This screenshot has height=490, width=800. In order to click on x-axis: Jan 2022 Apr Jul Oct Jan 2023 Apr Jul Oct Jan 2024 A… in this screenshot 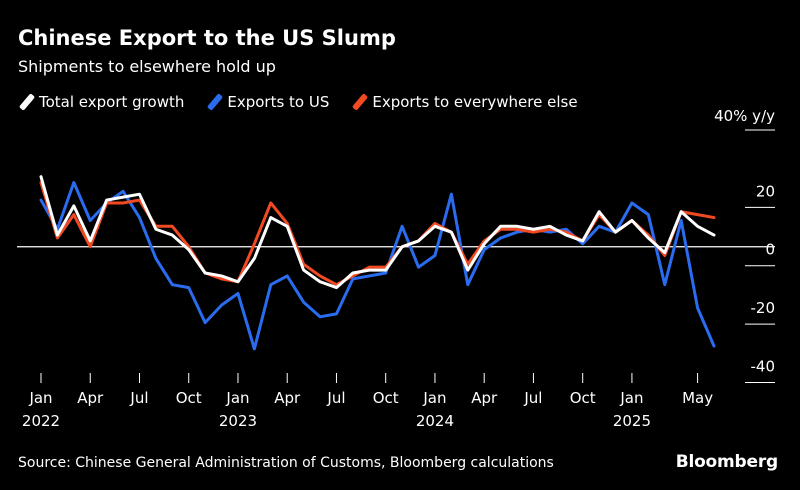, I will do `click(367, 401)`.